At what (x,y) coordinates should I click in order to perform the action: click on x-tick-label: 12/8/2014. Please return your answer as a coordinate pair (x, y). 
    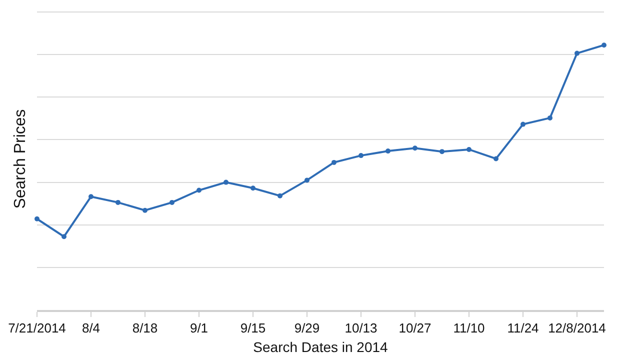
    Looking at the image, I should click on (577, 328).